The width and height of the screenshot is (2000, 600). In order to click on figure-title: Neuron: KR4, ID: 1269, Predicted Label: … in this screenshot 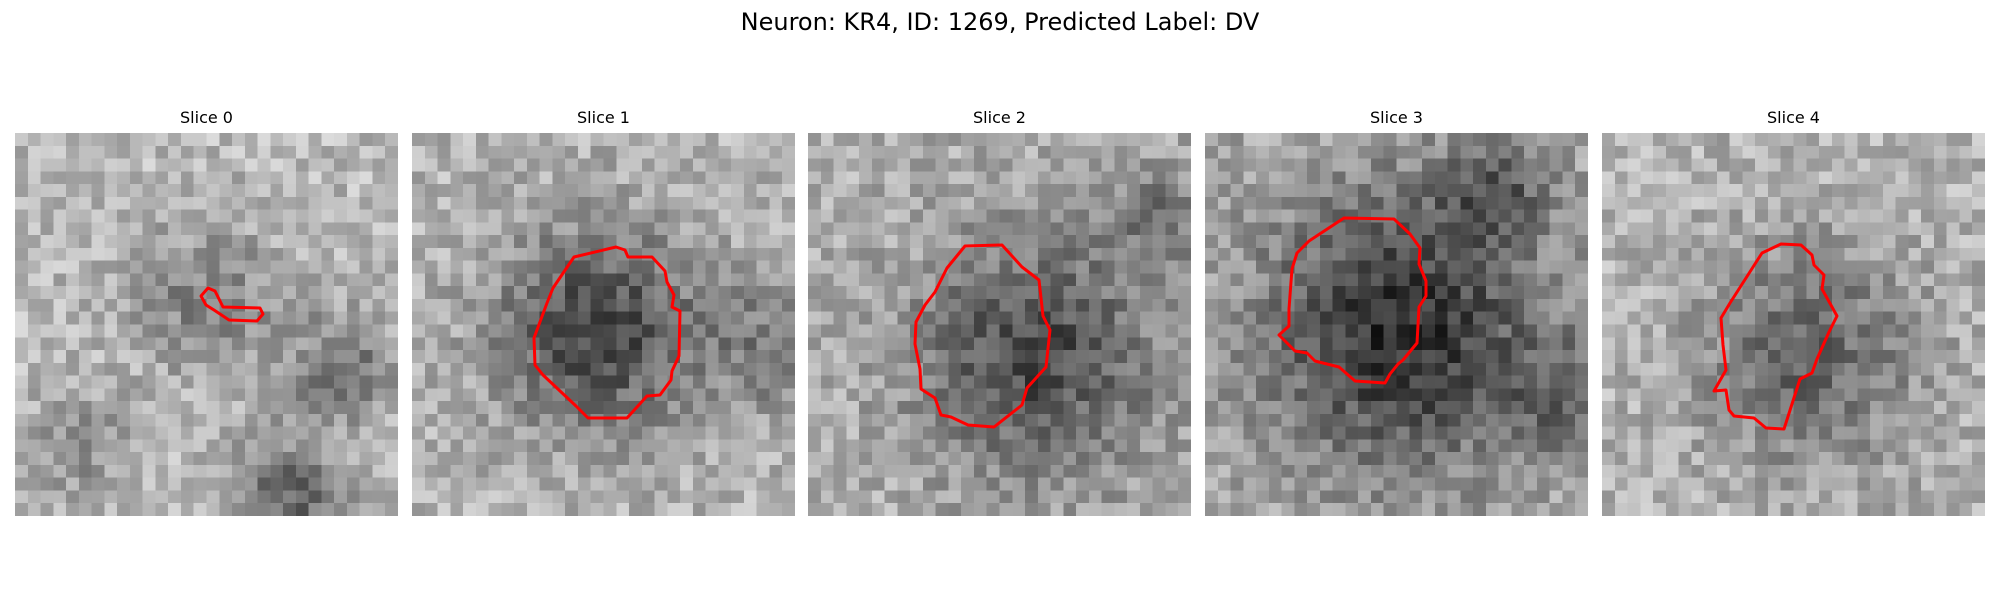, I will do `click(1000, 22)`.